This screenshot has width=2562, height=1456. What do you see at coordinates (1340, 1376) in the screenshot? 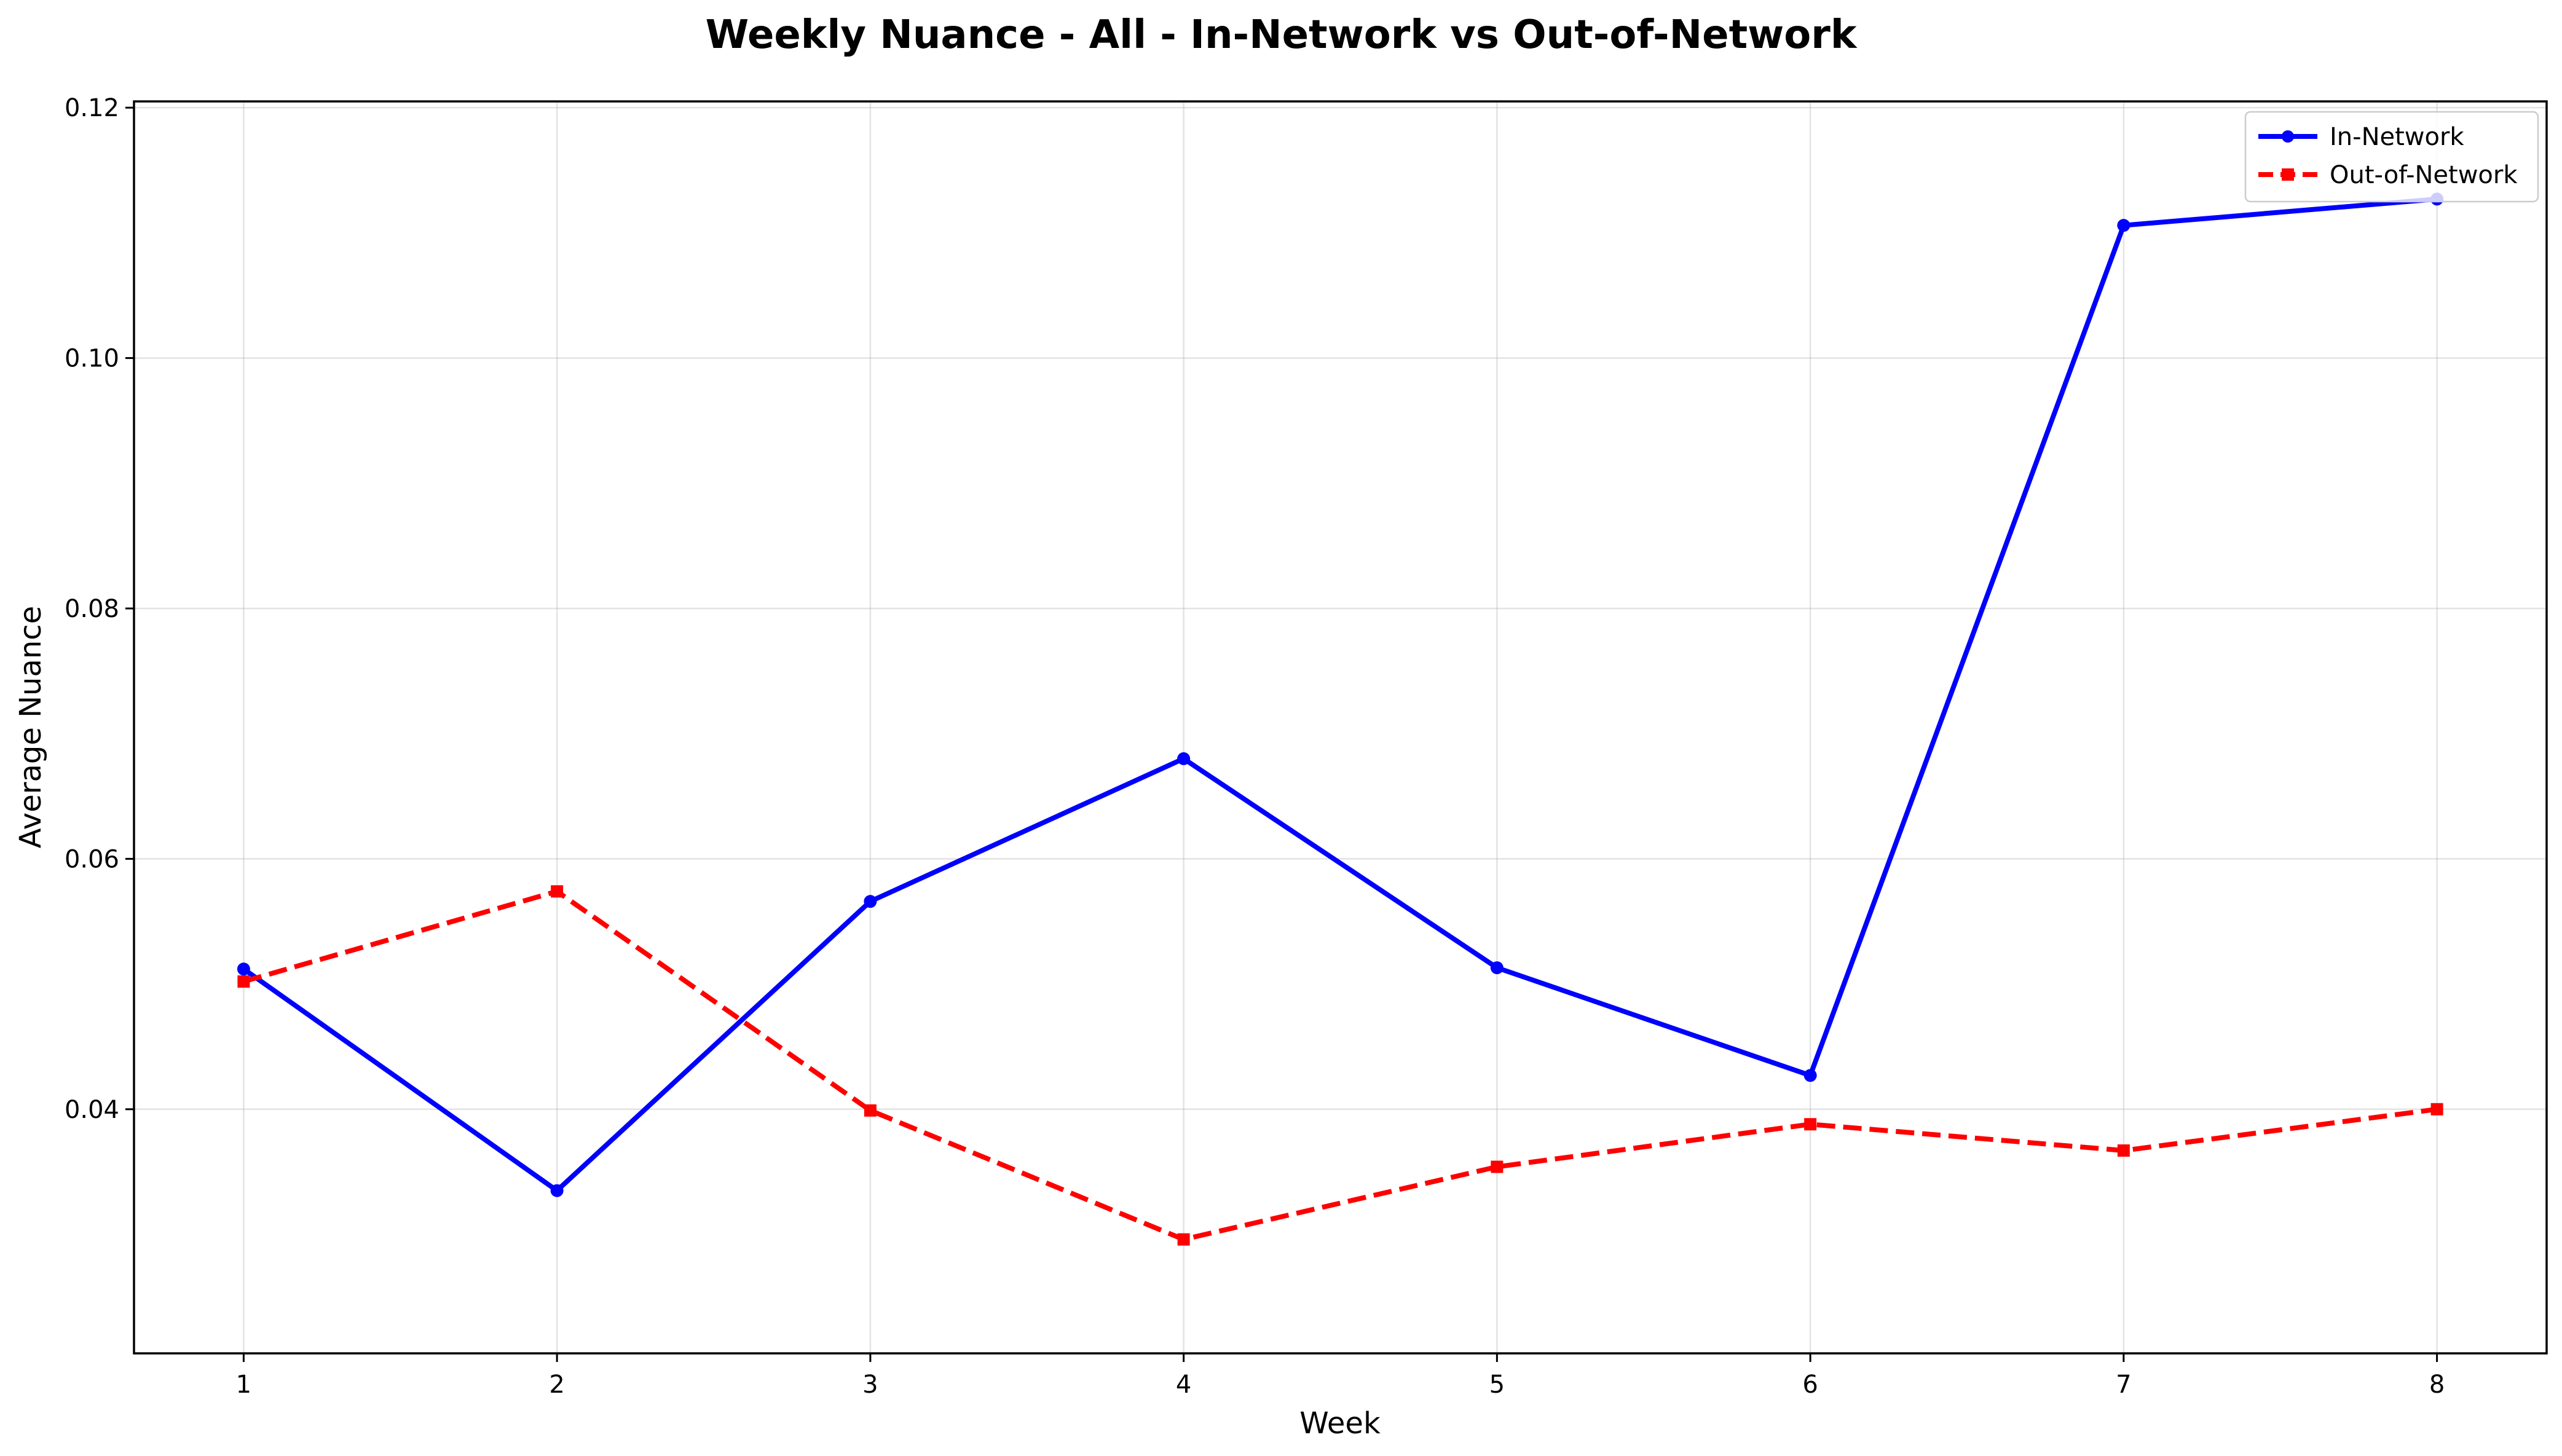
I see `x-axis: 1 2 3 4 5 6 7 8` at bounding box center [1340, 1376].